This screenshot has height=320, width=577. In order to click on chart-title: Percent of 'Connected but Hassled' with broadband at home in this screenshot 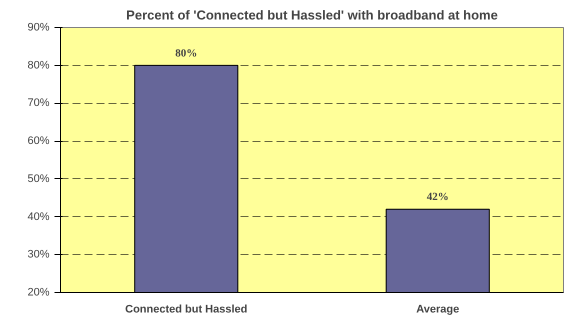, I will do `click(312, 15)`.